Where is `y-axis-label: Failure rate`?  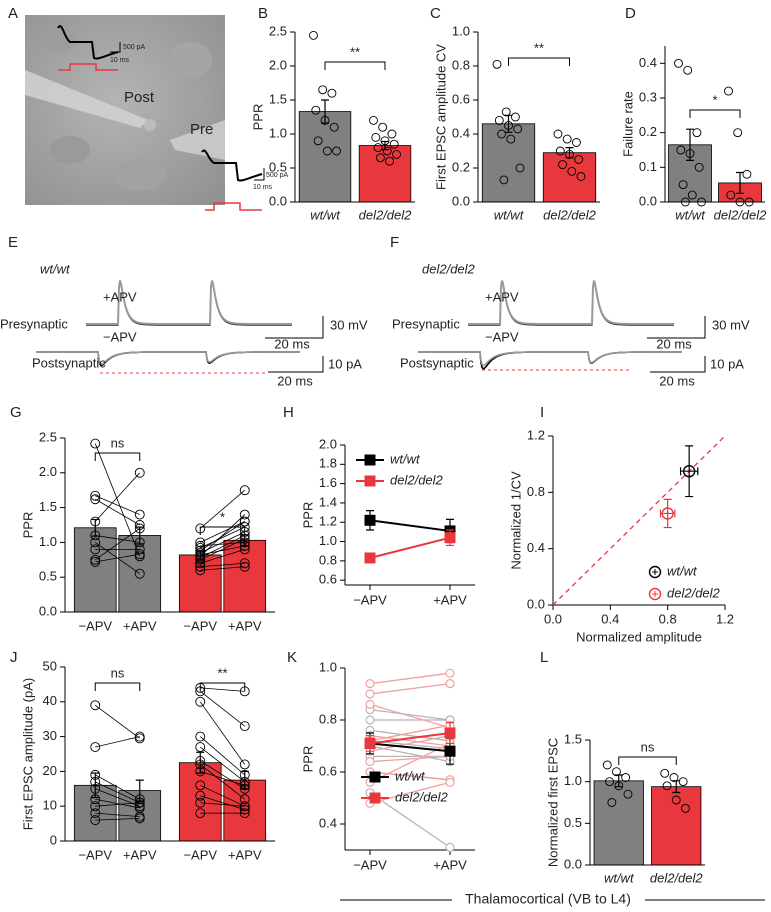 y-axis-label: Failure rate is located at coordinates (627, 124).